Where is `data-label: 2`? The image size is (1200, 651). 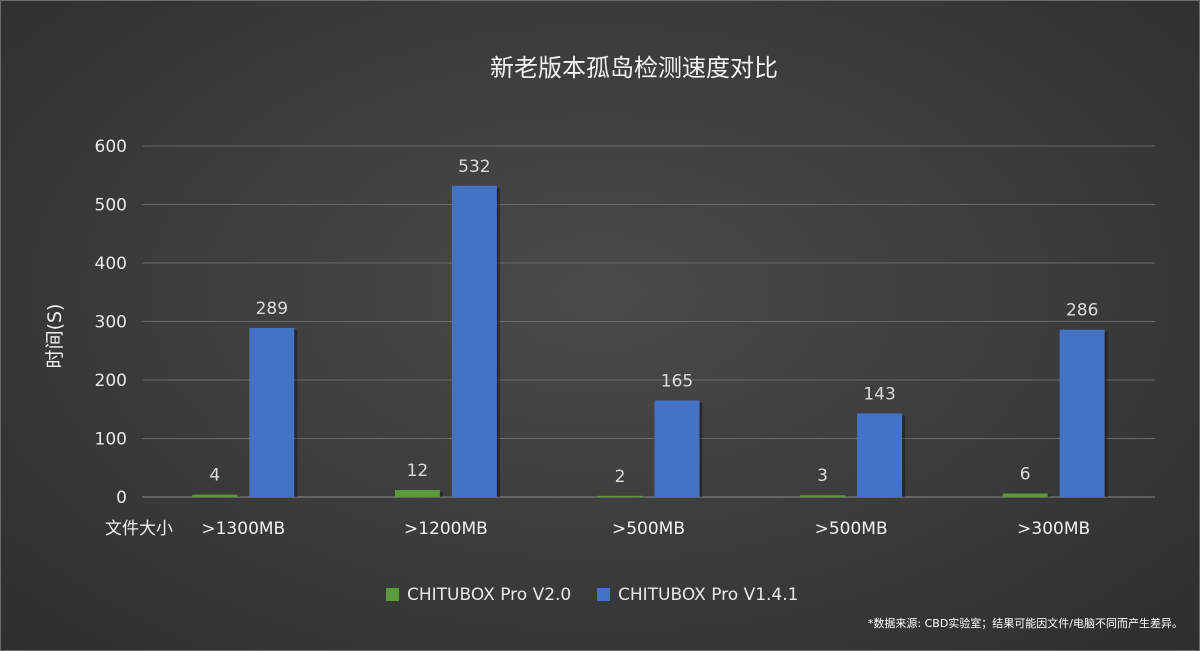 data-label: 2 is located at coordinates (620, 477).